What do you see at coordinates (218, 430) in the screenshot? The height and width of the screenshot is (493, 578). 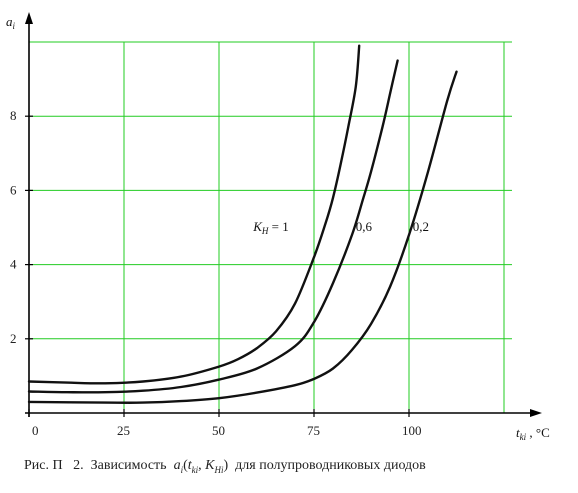 I see `x-tick-label-50: 50` at bounding box center [218, 430].